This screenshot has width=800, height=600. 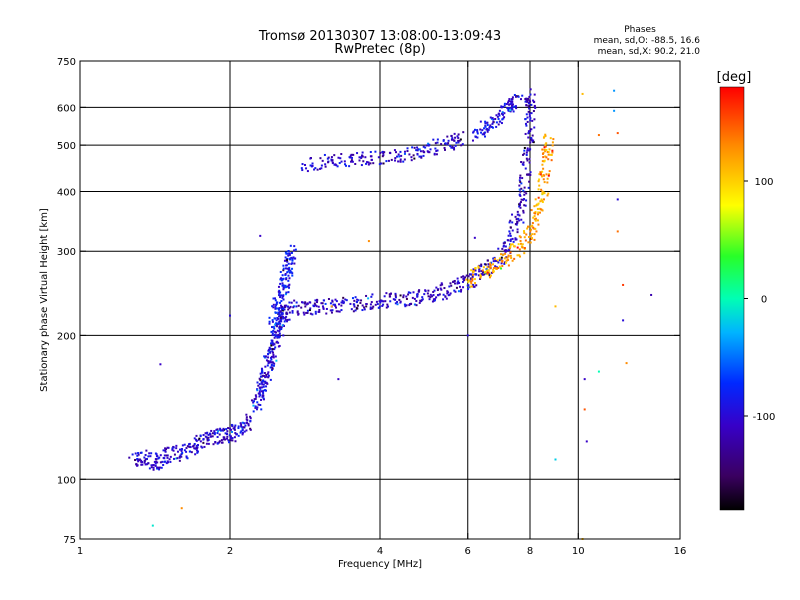 I want to click on colorbar, so click(x=732, y=298).